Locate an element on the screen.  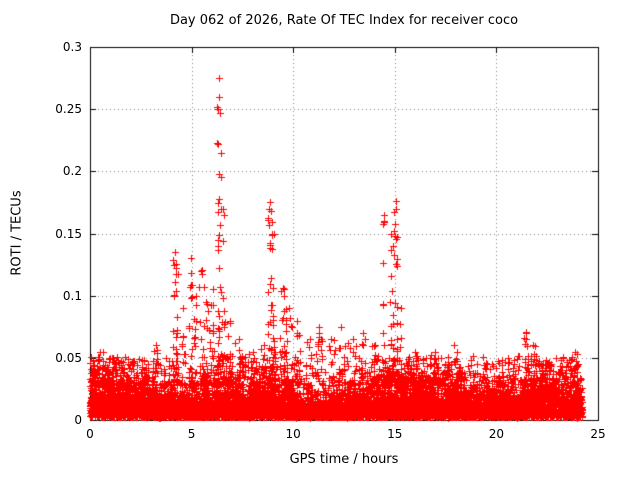
y-tick-label: 0.15 is located at coordinates (68, 233).